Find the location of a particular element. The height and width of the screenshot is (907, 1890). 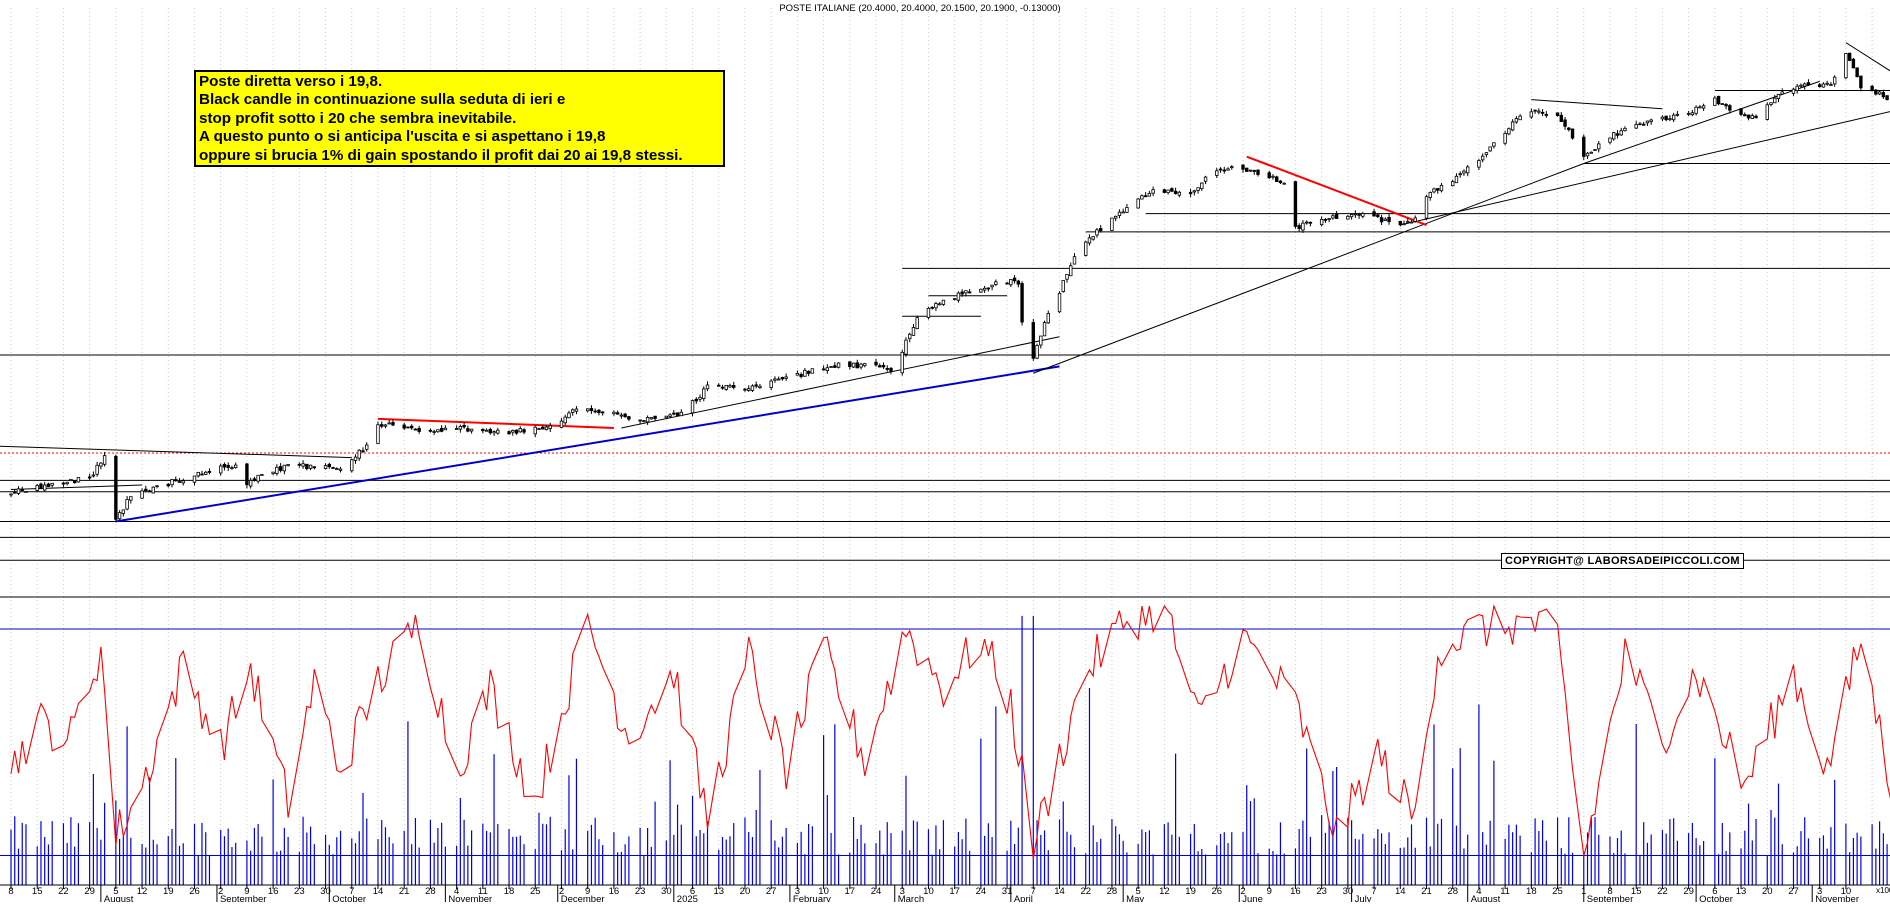

x-tick-label: 11 is located at coordinates (1505, 891).